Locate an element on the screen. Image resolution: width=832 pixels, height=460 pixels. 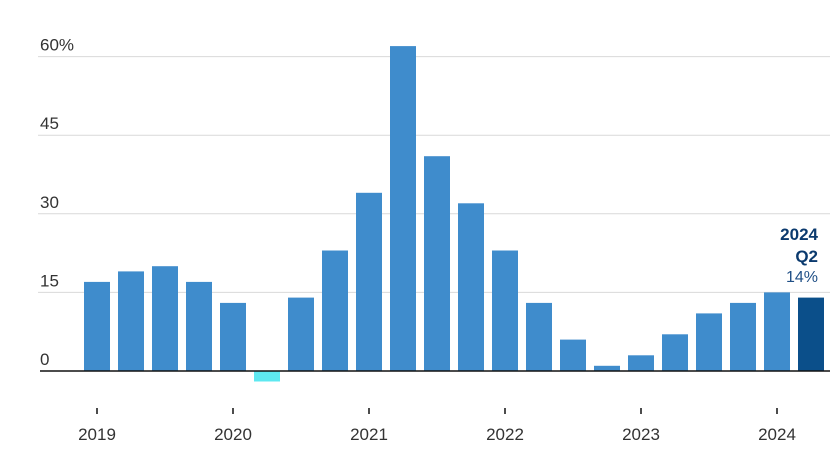
bar-2023-q4 is located at coordinates (743, 336).